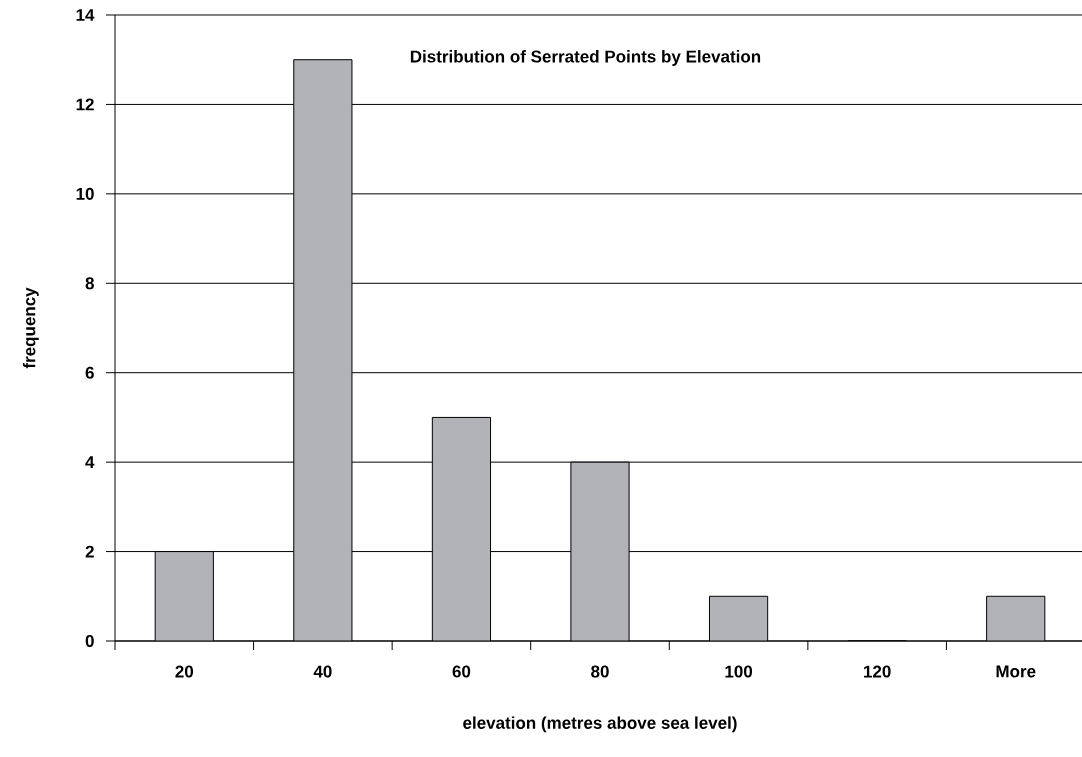 The height and width of the screenshot is (757, 1082). Describe the element at coordinates (1016, 671) in the screenshot. I see `x-tick-label: More` at that location.